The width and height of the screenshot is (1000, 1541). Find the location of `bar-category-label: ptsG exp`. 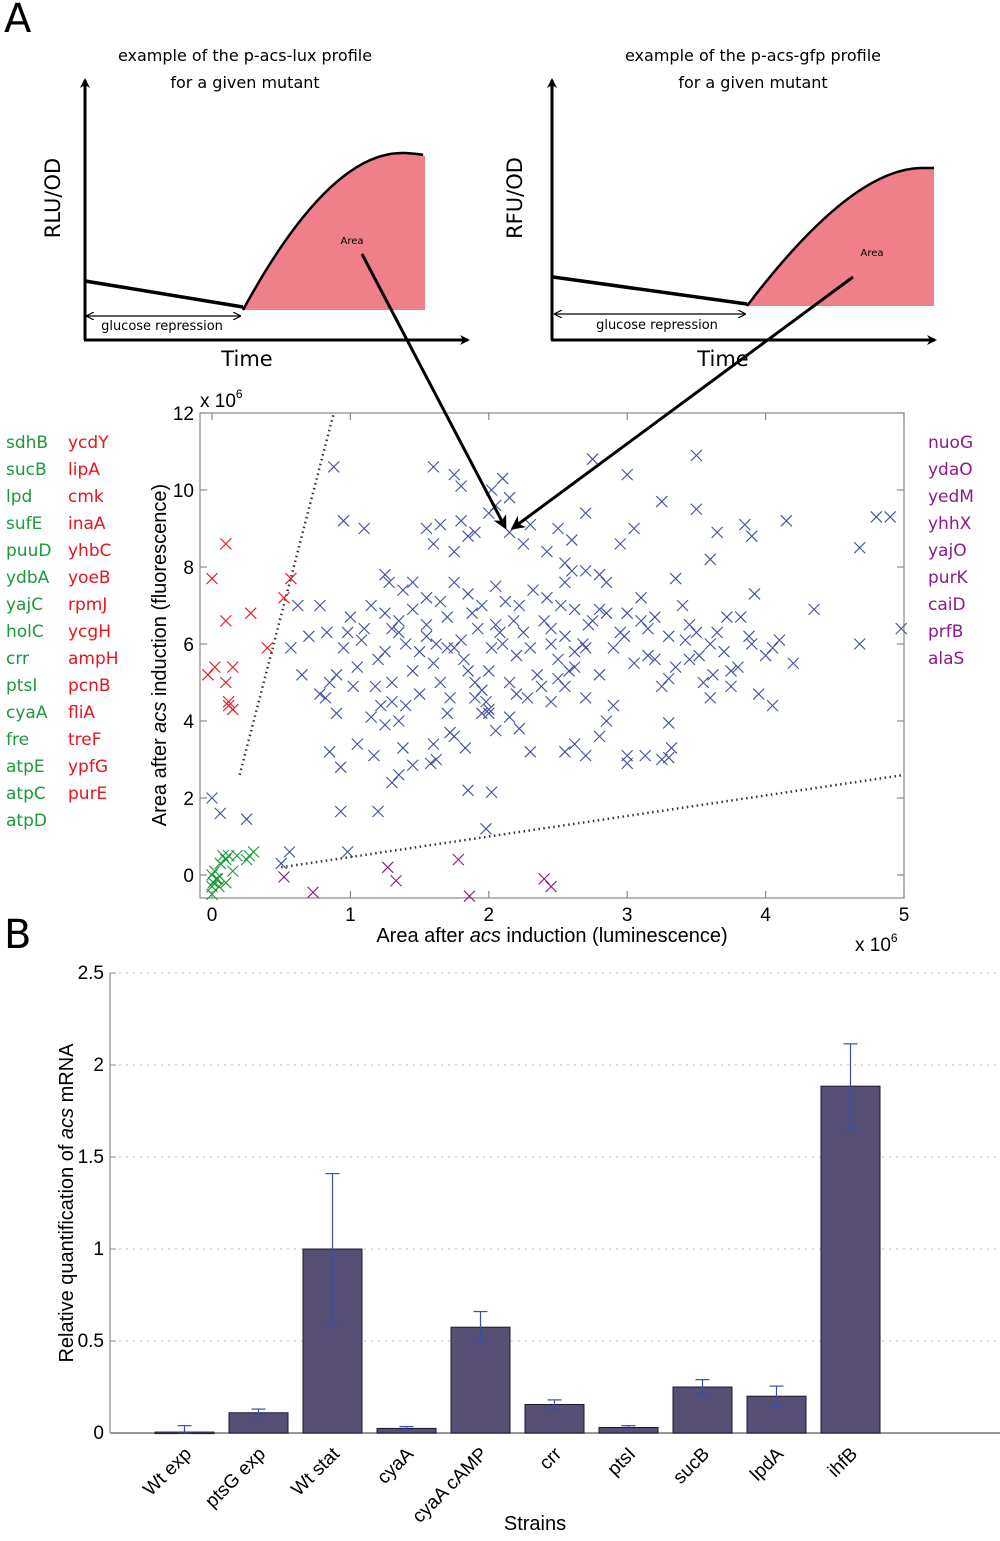

bar-category-label: ptsG exp is located at coordinates (235, 1478).